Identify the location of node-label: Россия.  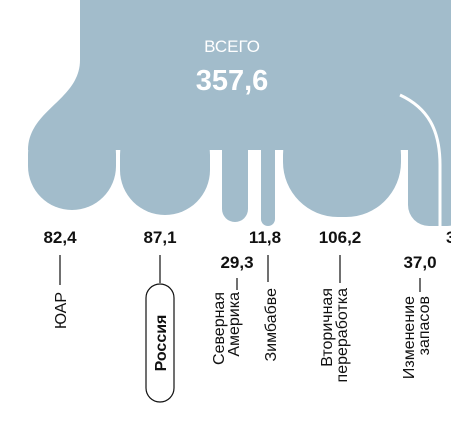
(161, 343).